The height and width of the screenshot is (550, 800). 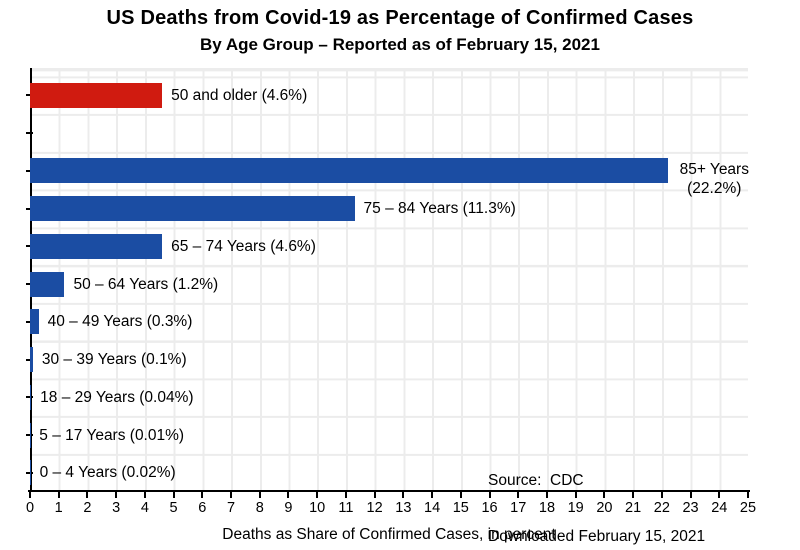 I want to click on source-note: Source: CDC Downloaded February 15, 2021, so click(x=596, y=492).